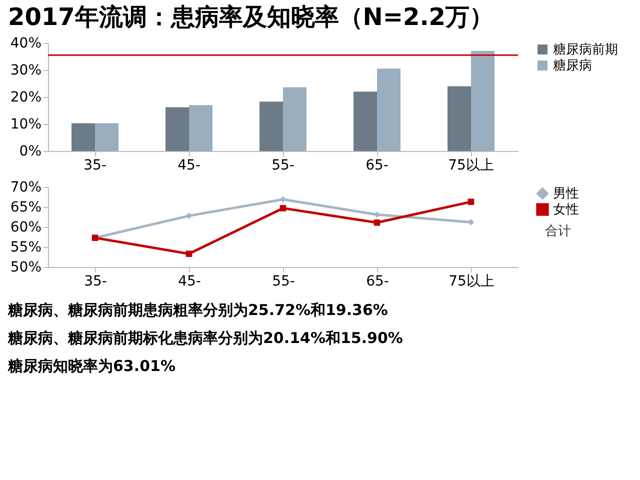 This screenshot has height=480, width=640. Describe the element at coordinates (91, 366) in the screenshot. I see `text: 糖尿病知晓率为63.01%` at that location.